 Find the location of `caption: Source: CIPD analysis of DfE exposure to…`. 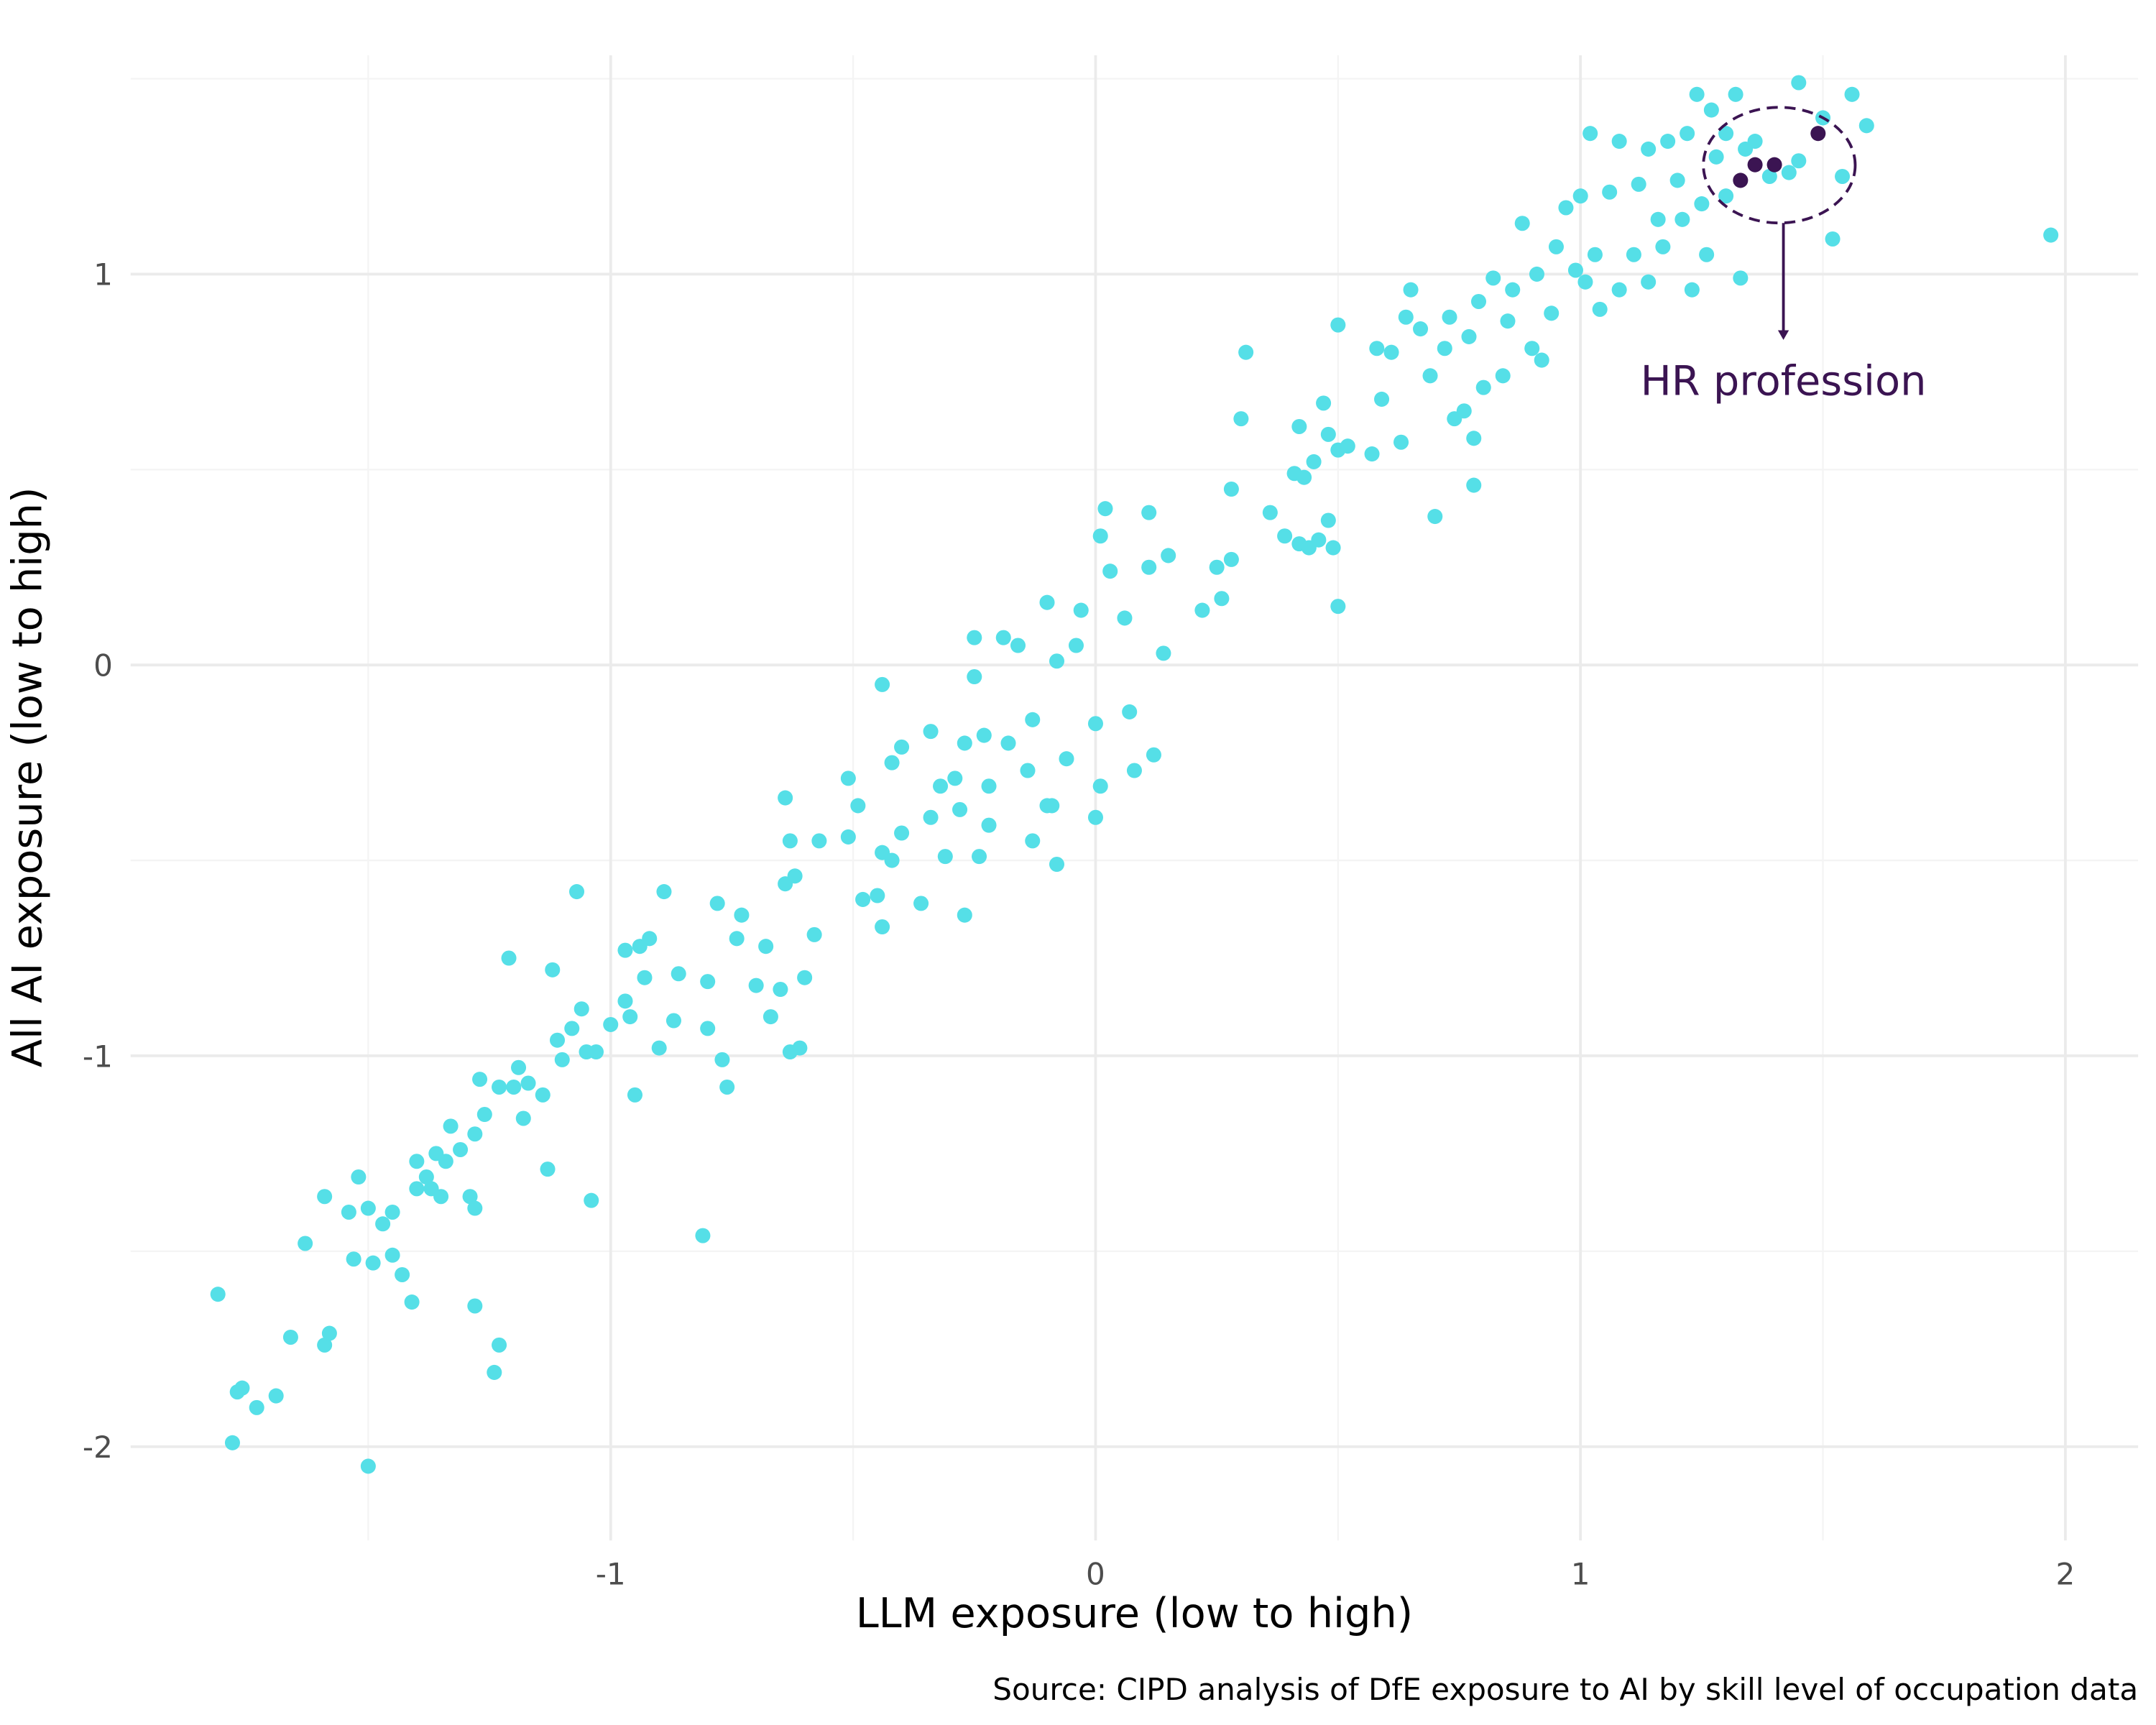

caption: Source: CIPD analysis of DfE exposure to… is located at coordinates (1565, 1689).